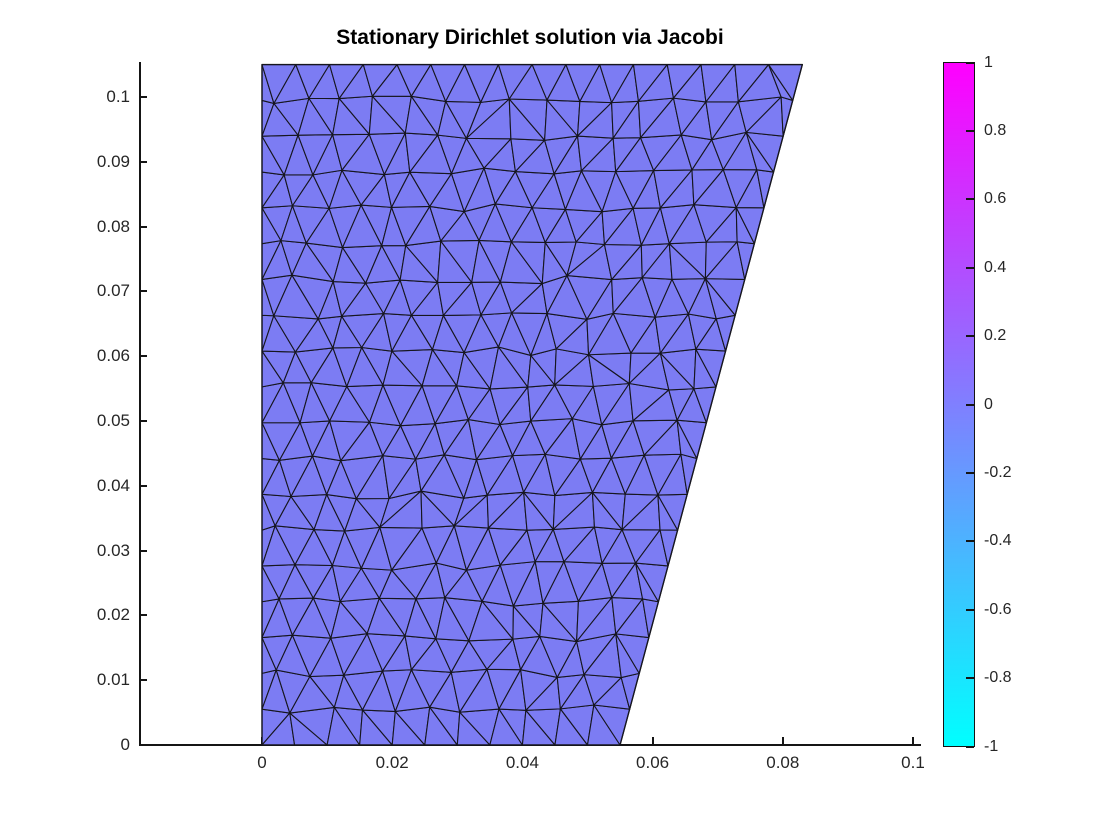 The width and height of the screenshot is (1120, 840). Describe the element at coordinates (392, 762) in the screenshot. I see `x-tick-label: 0.02` at that location.